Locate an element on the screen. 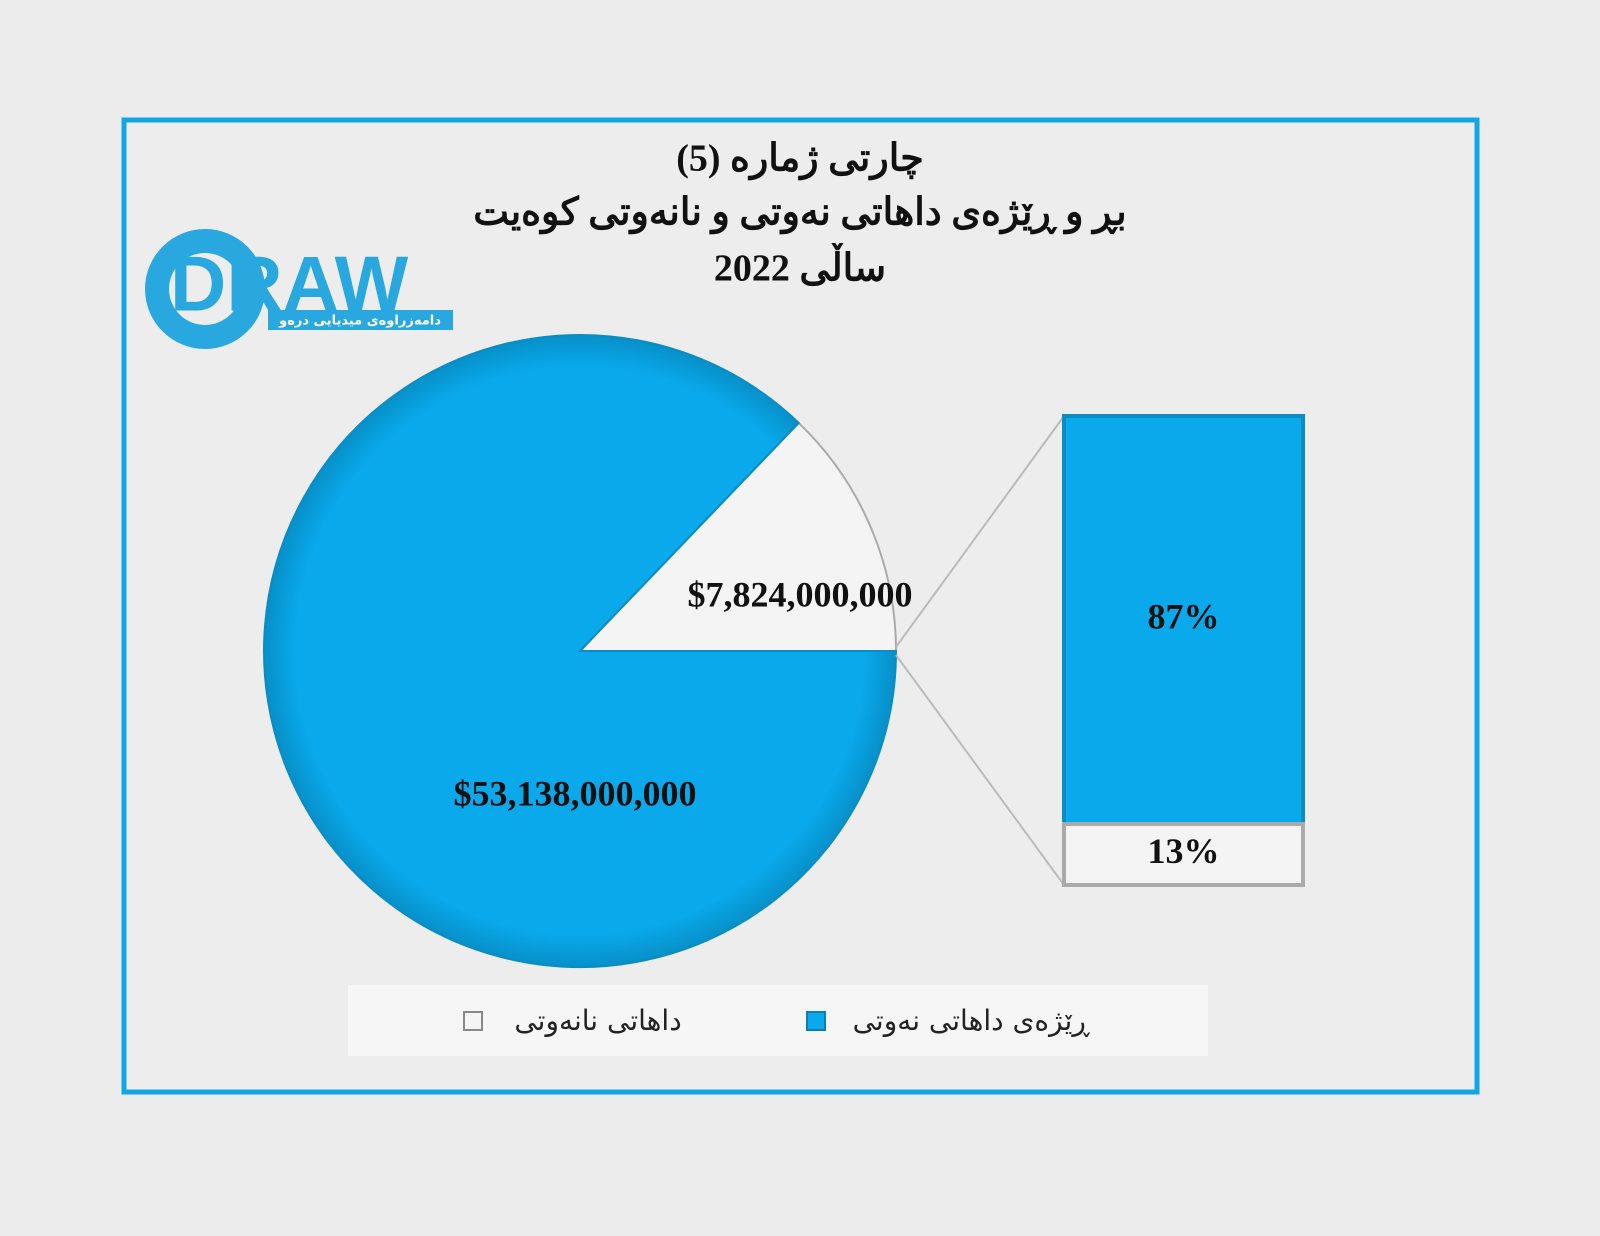 The image size is (1600, 1236). legend-label: داهاتی نانەوتی is located at coordinates (597, 1020).